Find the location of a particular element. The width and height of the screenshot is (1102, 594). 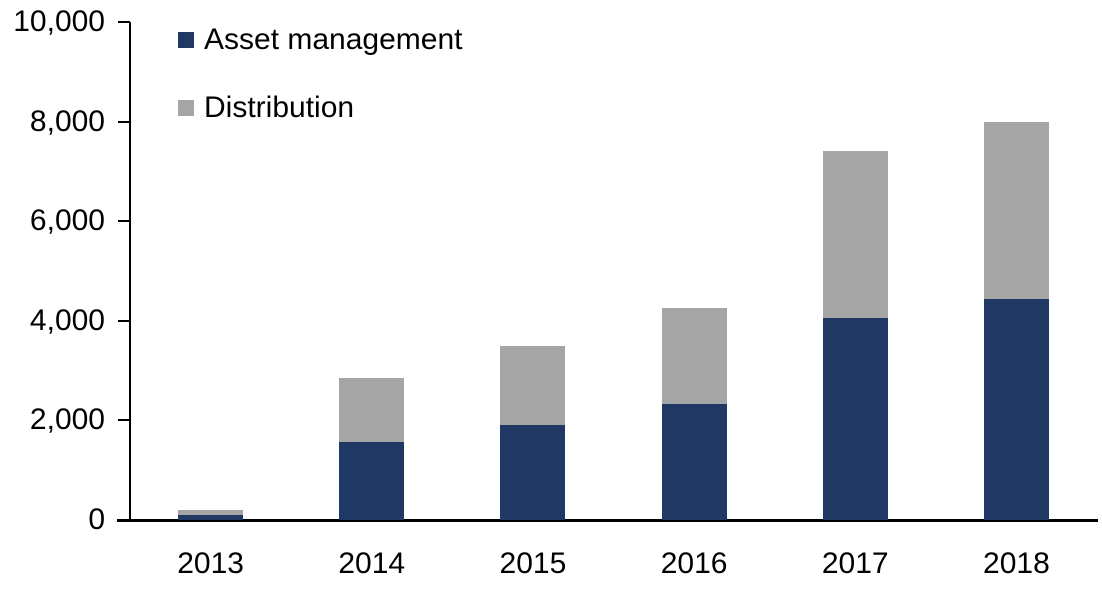

y-axis-tick-2000 is located at coordinates (124, 420).